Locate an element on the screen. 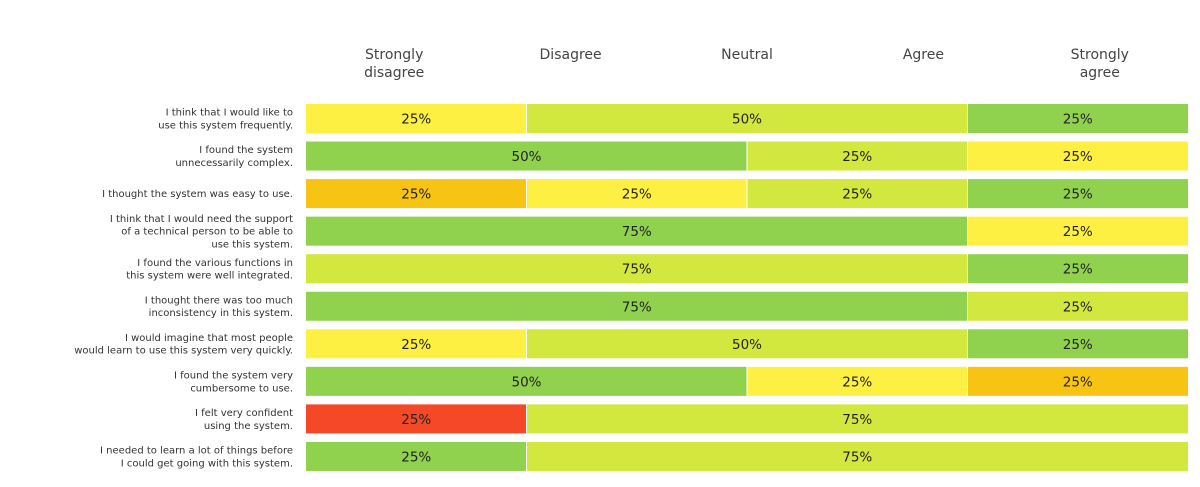 This screenshot has height=487, width=1200. row-label-line: this system were well integrated. is located at coordinates (209, 276).